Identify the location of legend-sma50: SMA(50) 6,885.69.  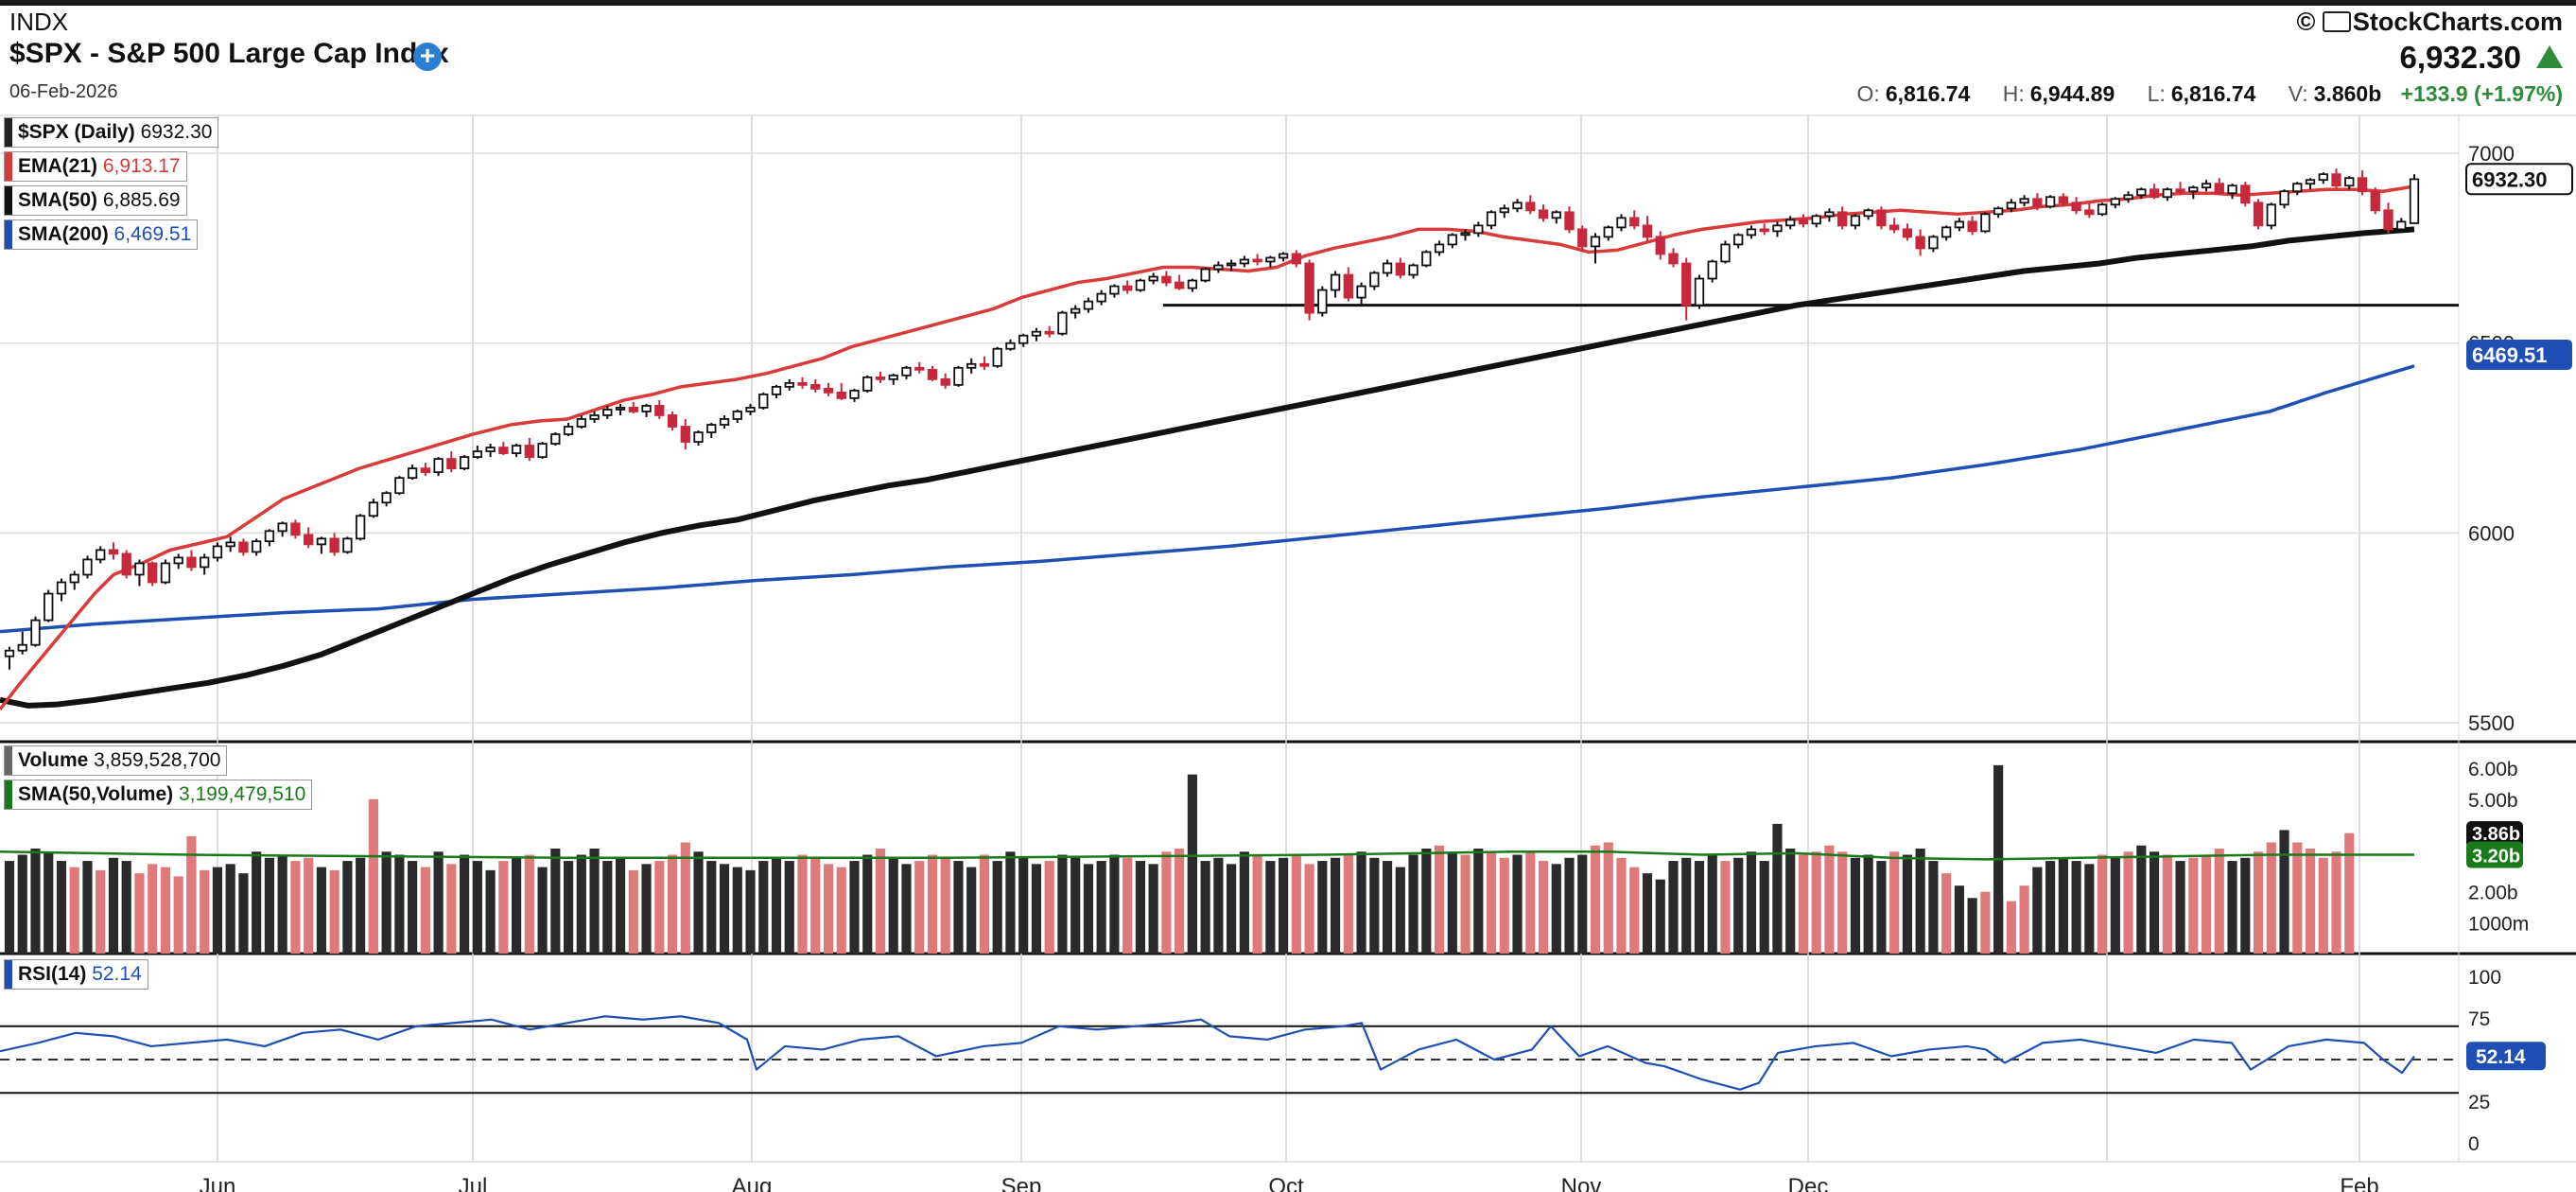
(95, 200).